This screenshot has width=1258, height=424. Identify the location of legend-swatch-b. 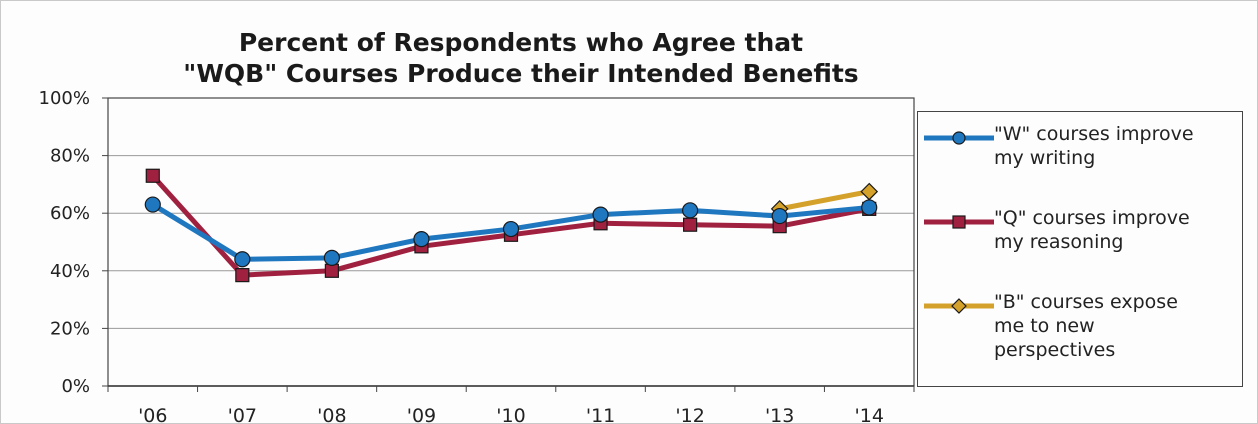
(959, 306).